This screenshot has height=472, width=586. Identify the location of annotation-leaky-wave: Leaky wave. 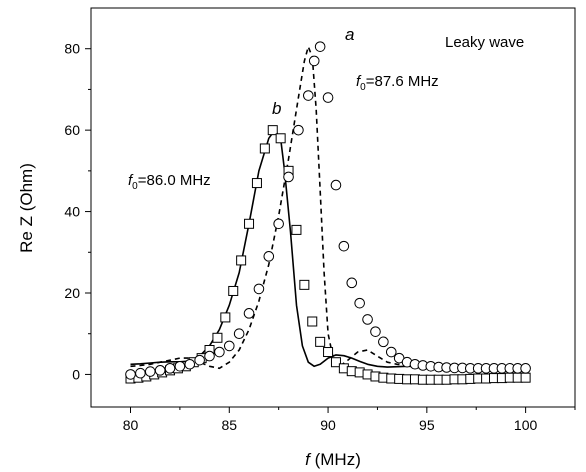
(484, 42).